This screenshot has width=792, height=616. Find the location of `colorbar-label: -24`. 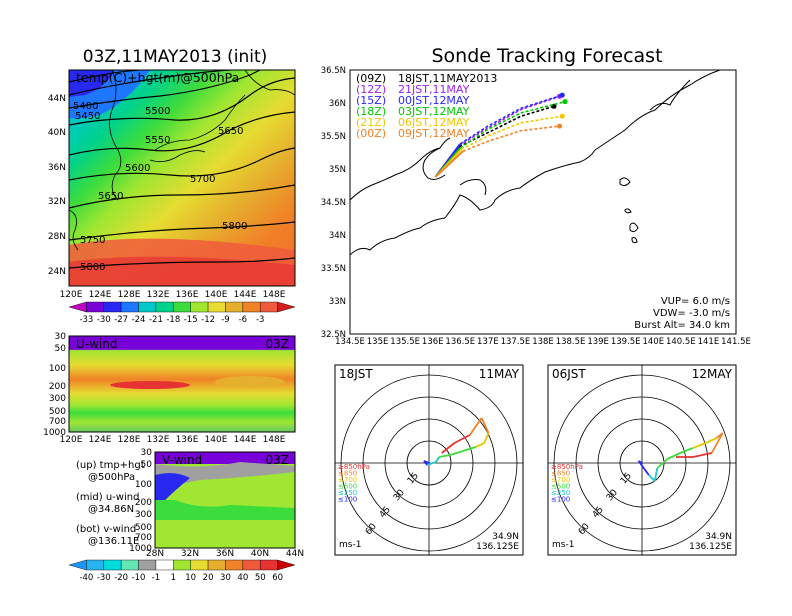

colorbar-label: -24 is located at coordinates (139, 320).